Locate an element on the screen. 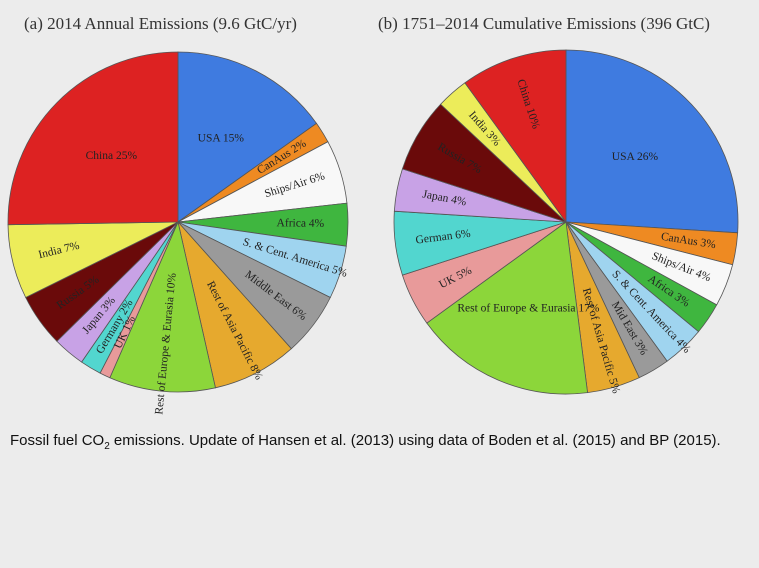  pie-b-label-usa-26: USA 26% is located at coordinates (635, 157).